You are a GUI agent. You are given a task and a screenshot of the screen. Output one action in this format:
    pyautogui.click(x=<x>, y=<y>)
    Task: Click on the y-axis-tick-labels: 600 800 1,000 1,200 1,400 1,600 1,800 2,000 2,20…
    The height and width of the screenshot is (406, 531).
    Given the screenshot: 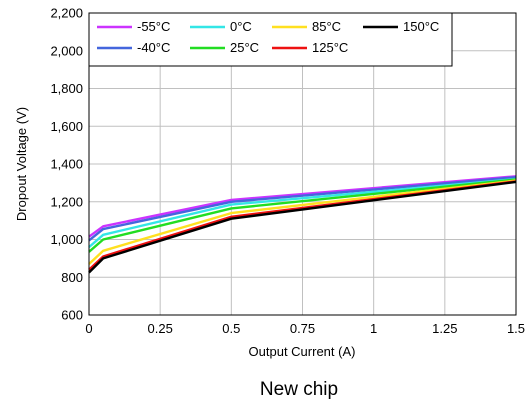 What is the action you would take?
    pyautogui.click(x=66, y=164)
    